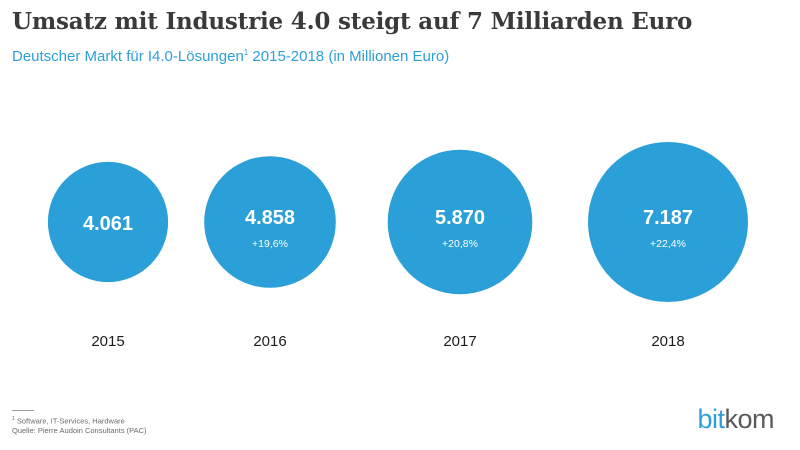 Image resolution: width=800 pixels, height=450 pixels. I want to click on year-label-2016: 2016, so click(269, 341).